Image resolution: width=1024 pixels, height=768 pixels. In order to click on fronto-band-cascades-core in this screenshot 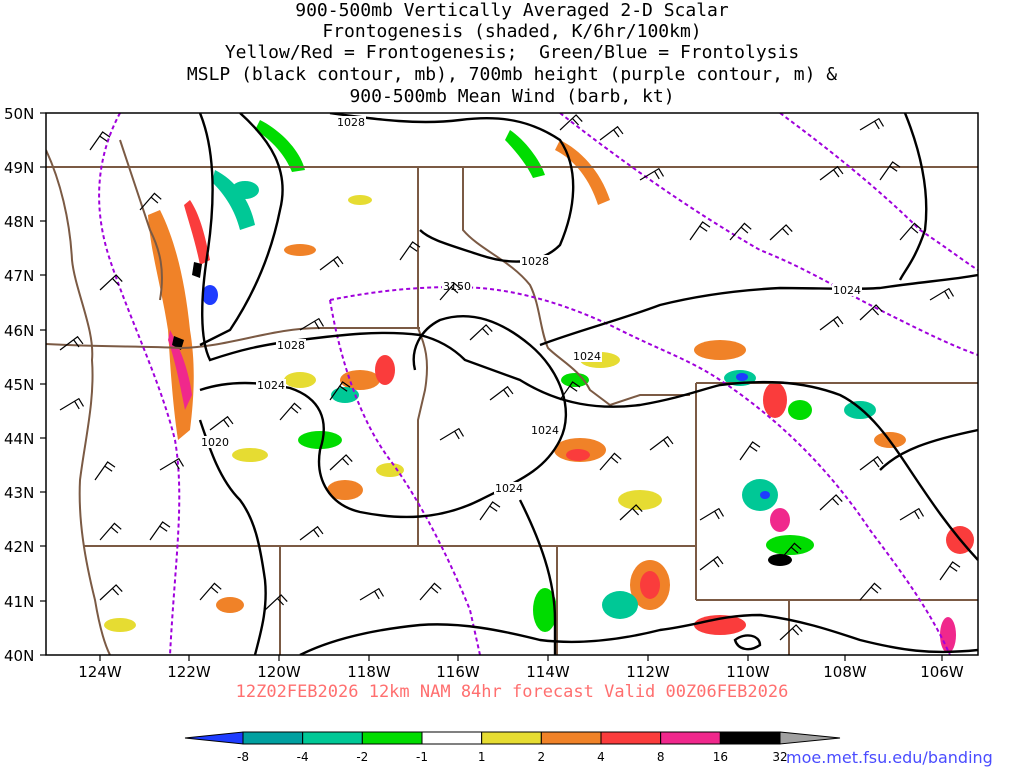, I will do `click(180, 370)`.